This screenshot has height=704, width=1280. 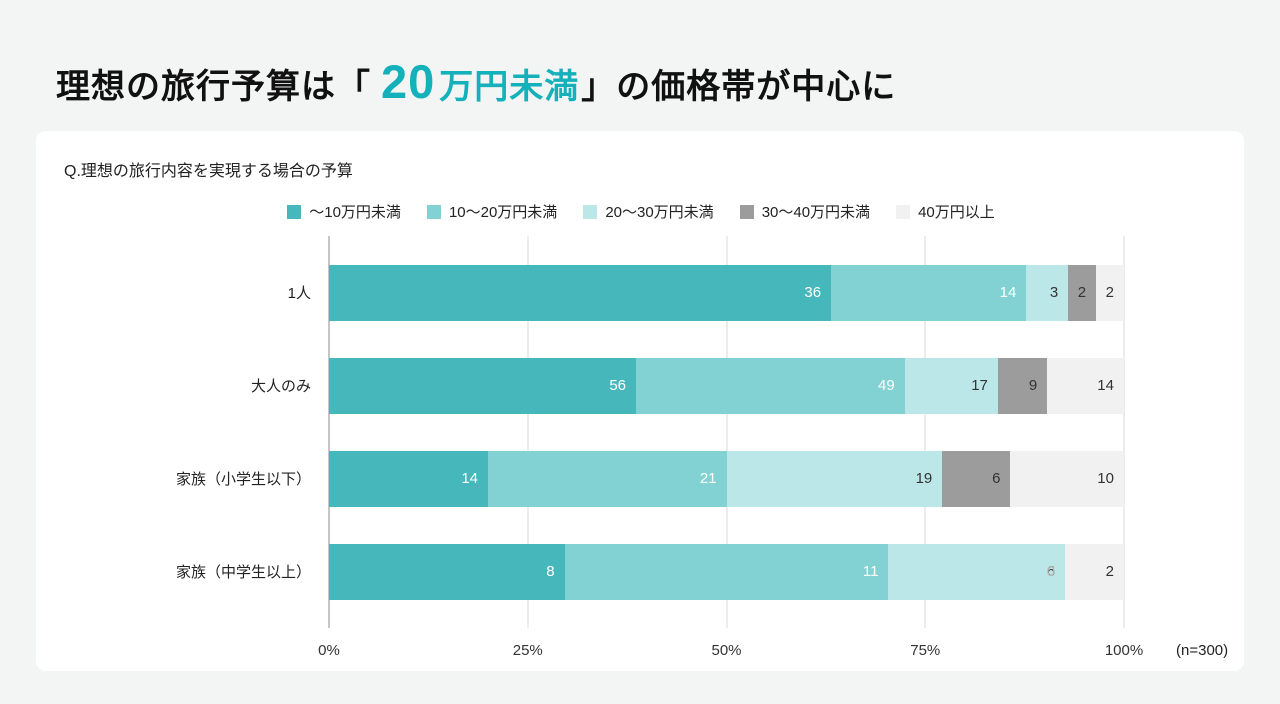 What do you see at coordinates (1105, 478) in the screenshot?
I see `bar-value-label: 10` at bounding box center [1105, 478].